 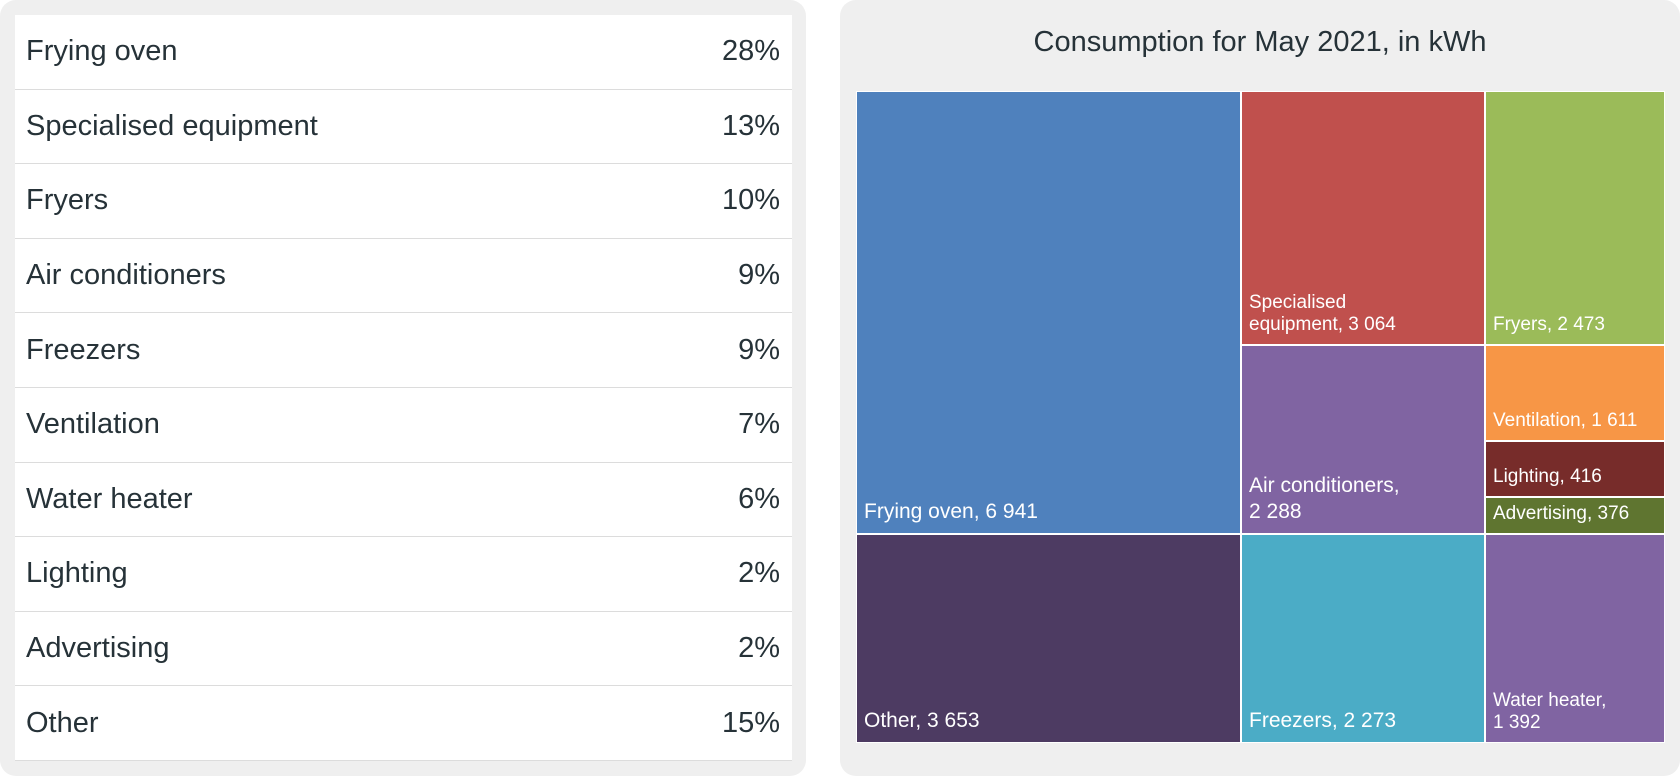 What do you see at coordinates (62, 722) in the screenshot?
I see `row-label: Other` at bounding box center [62, 722].